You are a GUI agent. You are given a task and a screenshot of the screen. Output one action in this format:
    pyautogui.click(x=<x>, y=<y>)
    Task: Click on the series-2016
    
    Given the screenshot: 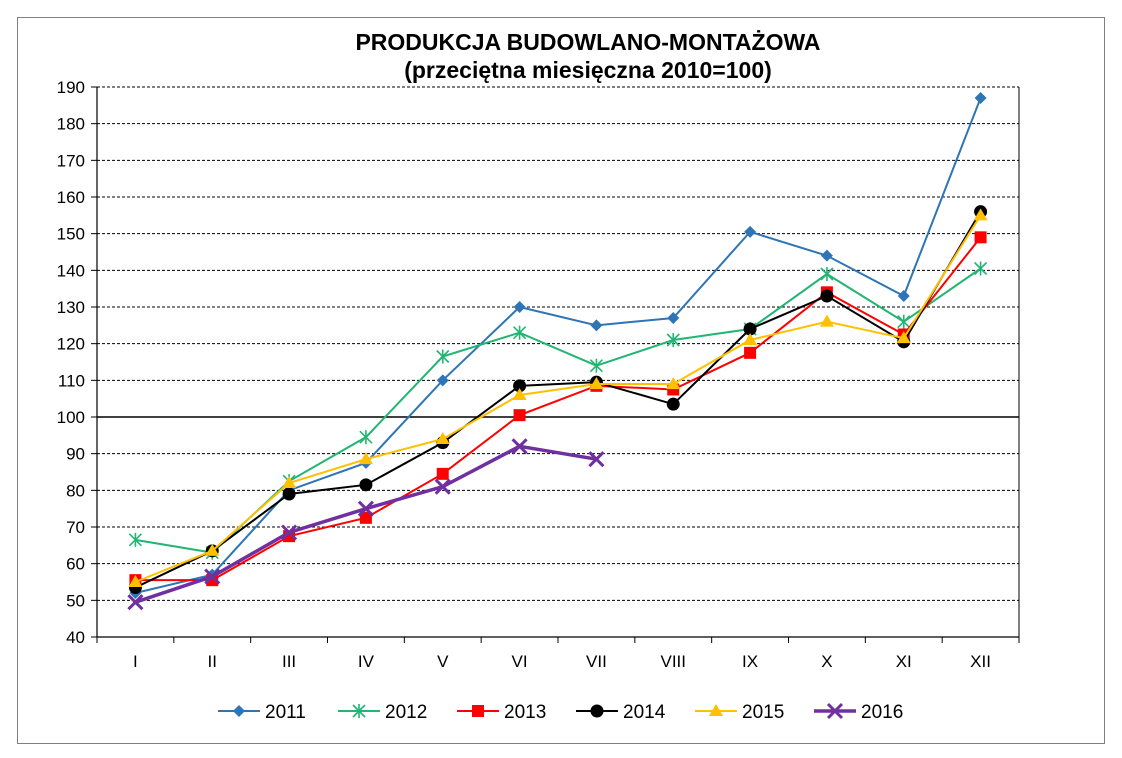 What is the action you would take?
    pyautogui.click(x=366, y=524)
    